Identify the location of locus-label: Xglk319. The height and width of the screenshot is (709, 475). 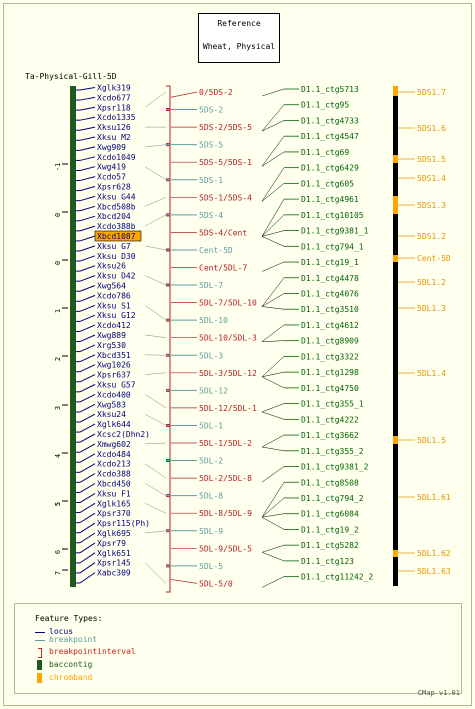
(114, 88).